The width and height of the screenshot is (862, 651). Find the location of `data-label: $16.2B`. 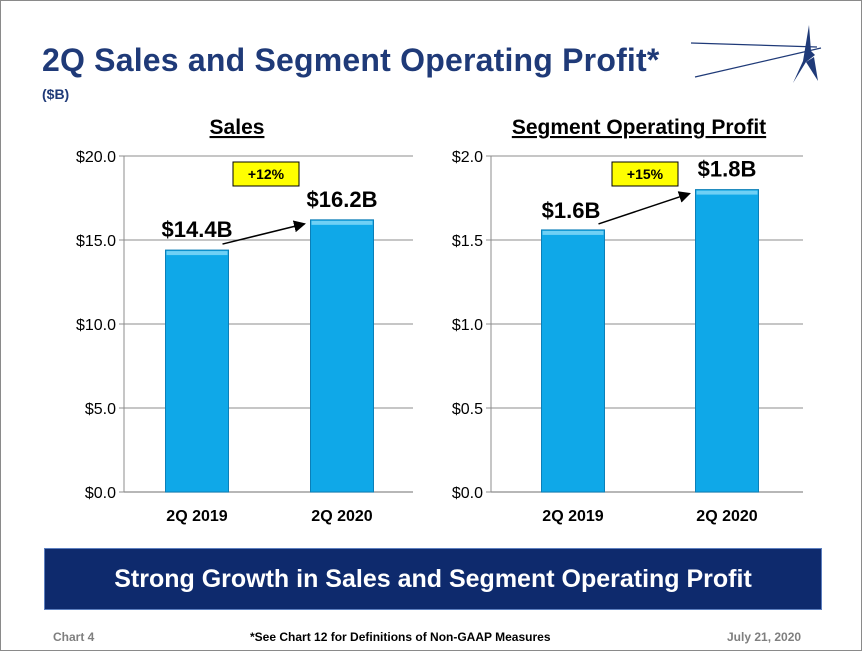

data-label: $16.2B is located at coordinates (342, 199).